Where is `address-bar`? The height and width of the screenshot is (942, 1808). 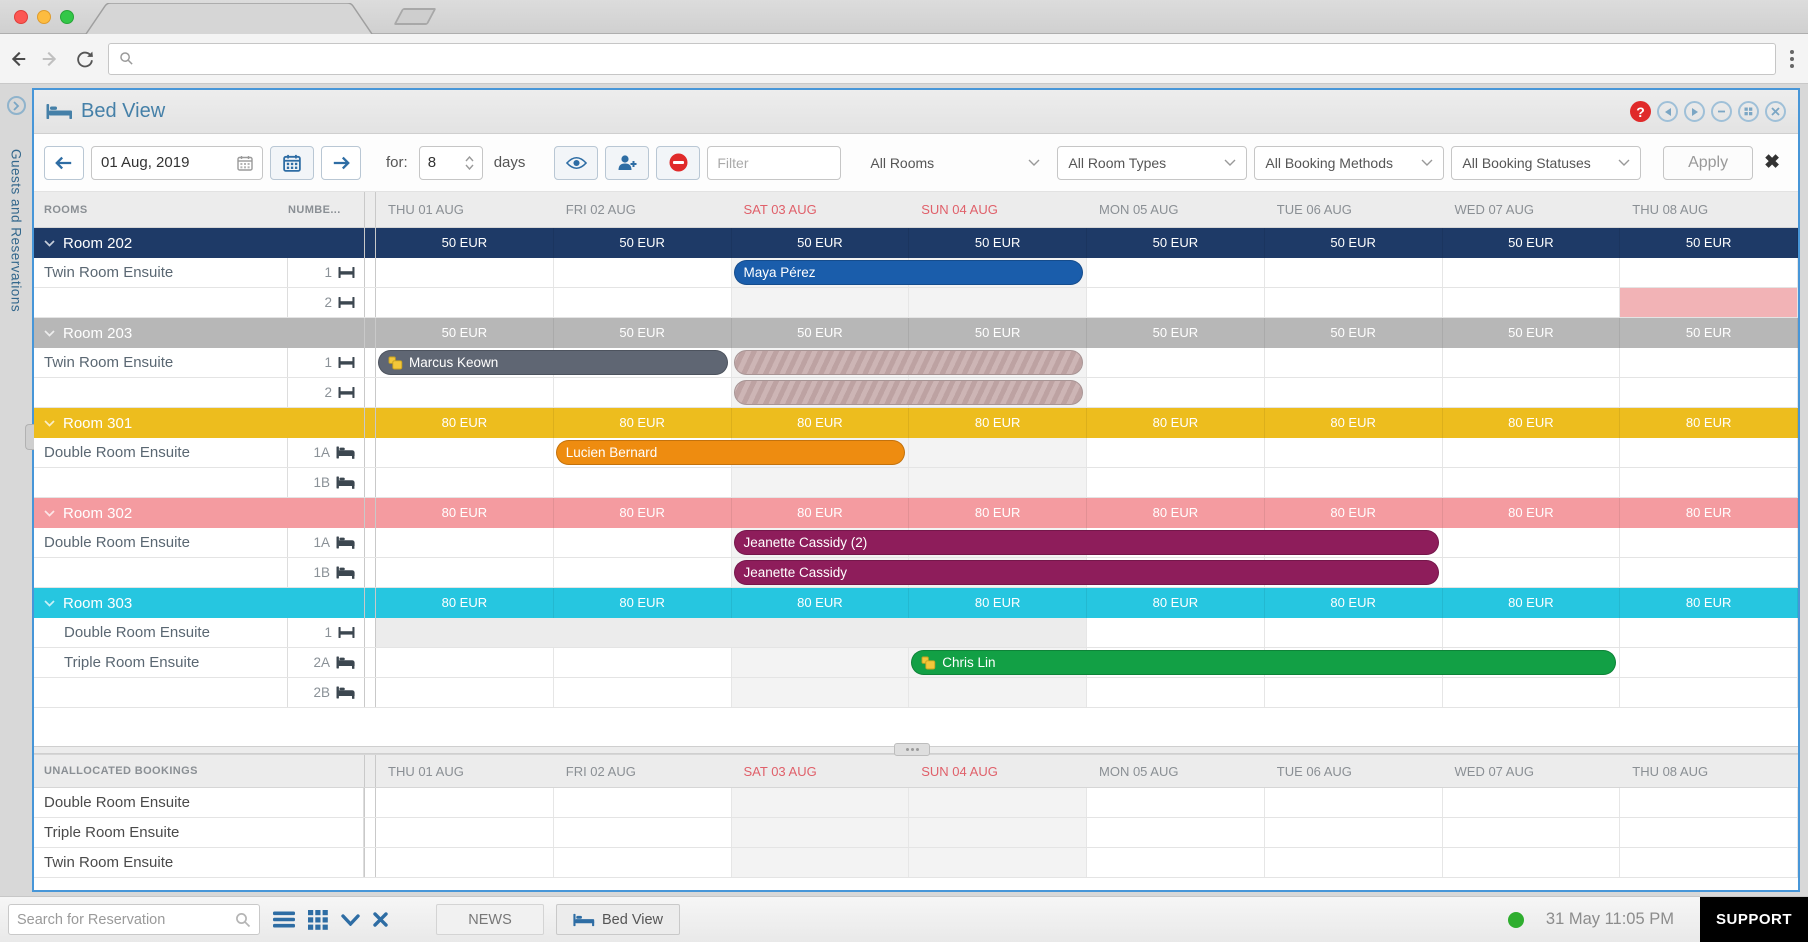 address-bar is located at coordinates (942, 58).